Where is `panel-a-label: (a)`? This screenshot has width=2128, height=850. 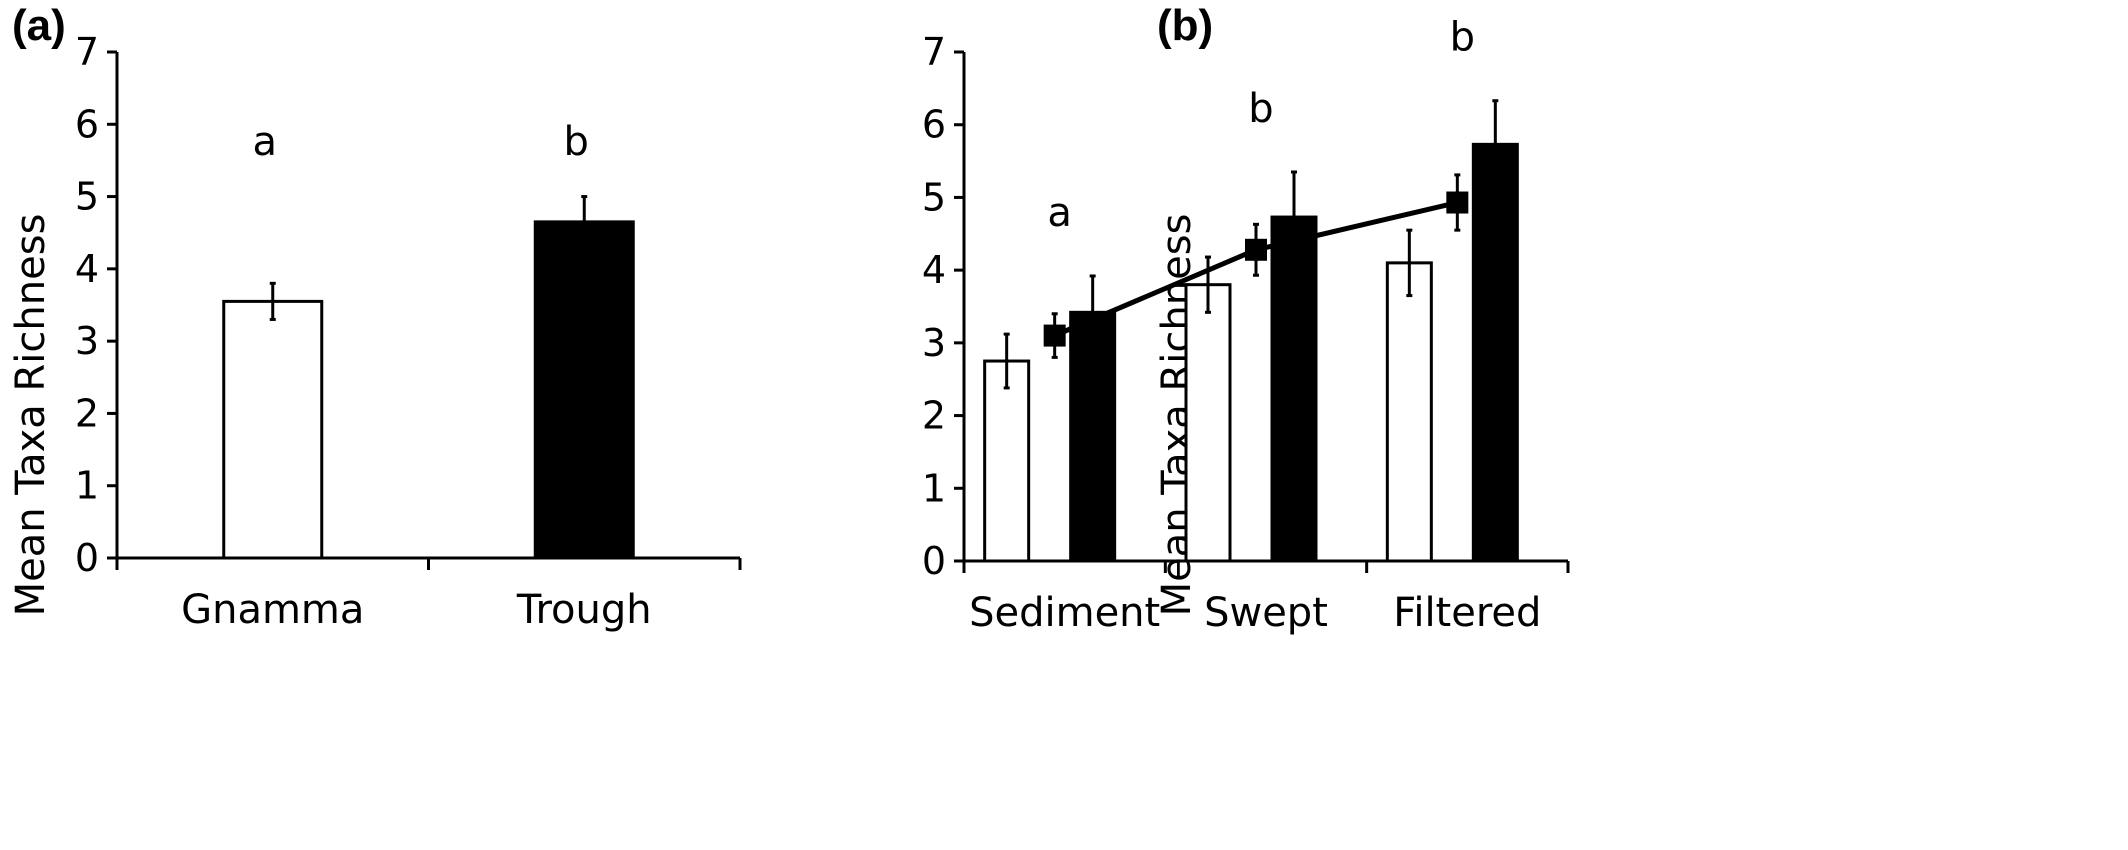
panel-a-label: (a) is located at coordinates (39, 25).